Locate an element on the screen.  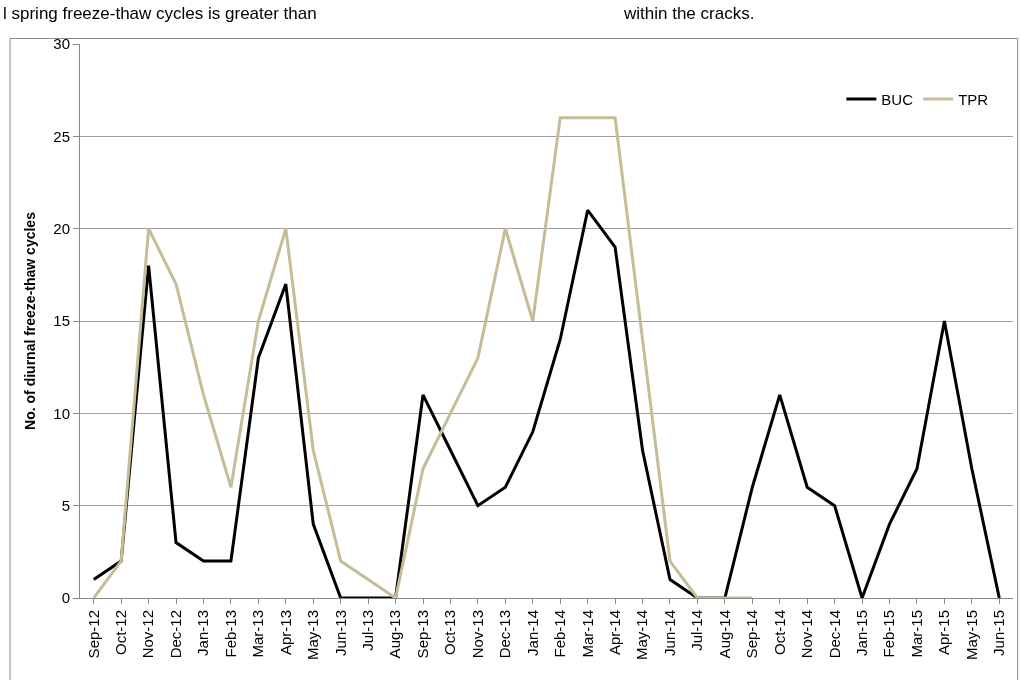
y-tick-label: 0 is located at coordinates (65, 598).